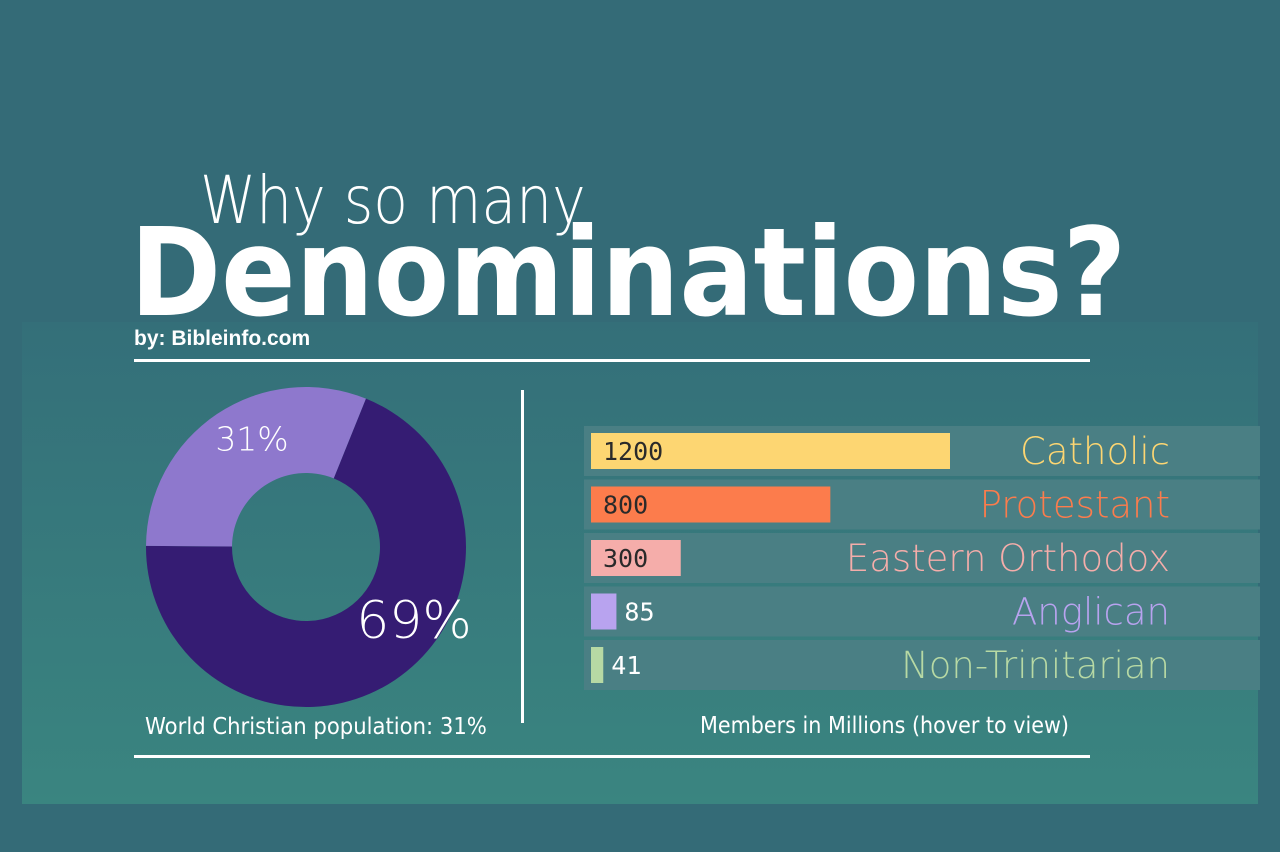  Describe the element at coordinates (1075, 505) in the screenshot. I see `bar-category-label: Protestant` at that location.